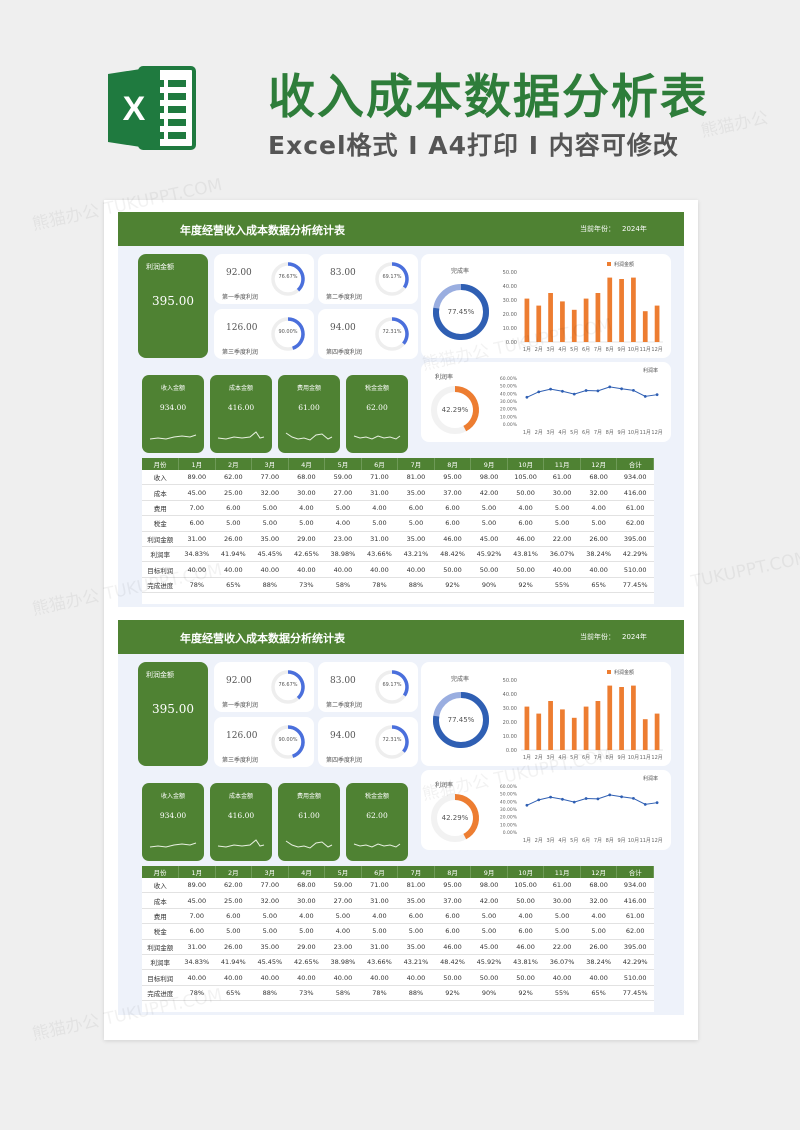  Describe the element at coordinates (645, 758) in the screenshot. I see `x-tick-label: 11月` at that location.